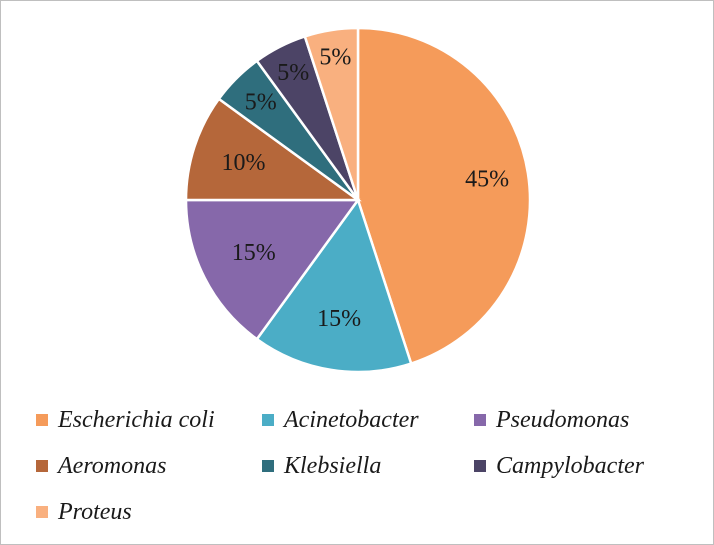  What do you see at coordinates (112, 465) in the screenshot?
I see `legend-label: Aeromonas` at bounding box center [112, 465].